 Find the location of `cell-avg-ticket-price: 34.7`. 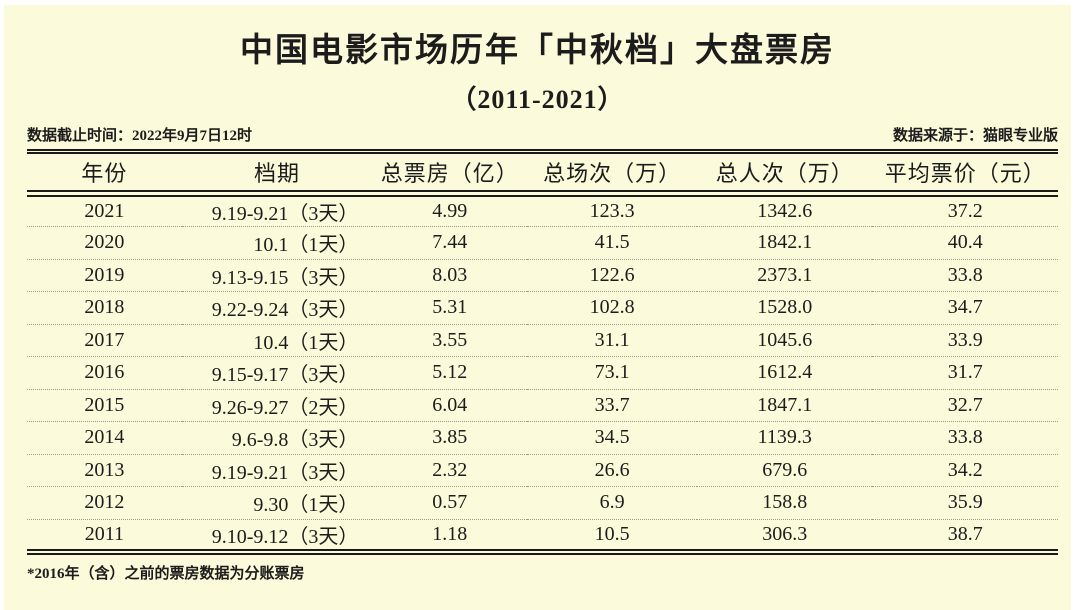

cell-avg-ticket-price: 34.7 is located at coordinates (965, 307).